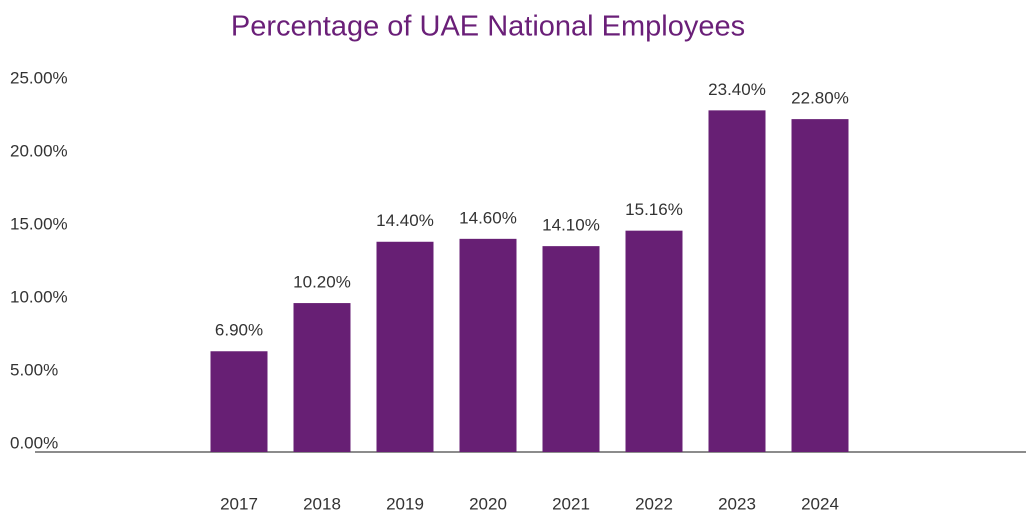  I want to click on y-tick-label: 5.00%, so click(34, 369).